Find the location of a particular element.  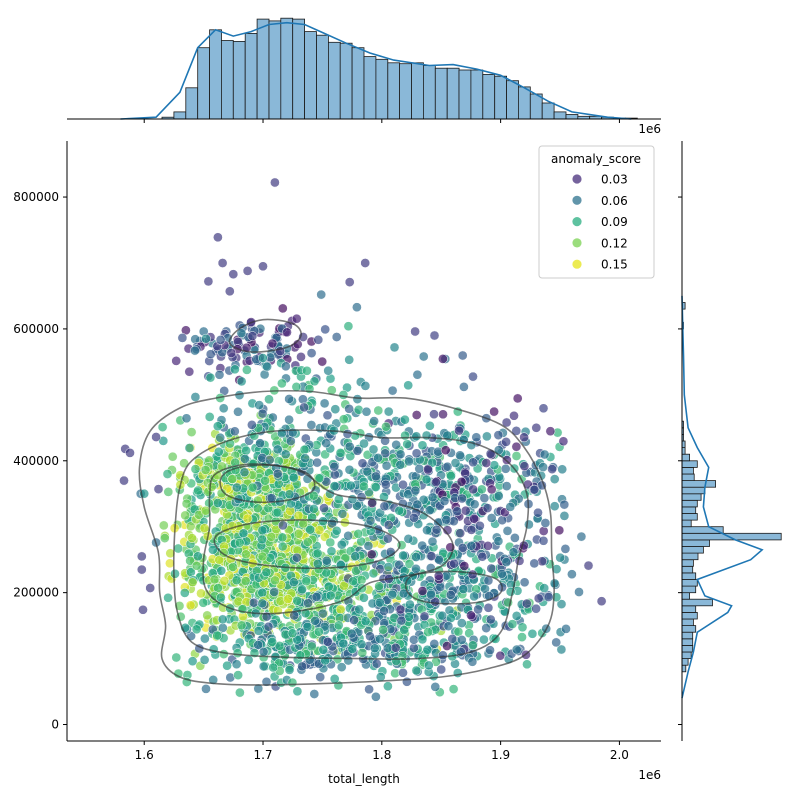

x-tick-label: 2.0 is located at coordinates (619, 755).